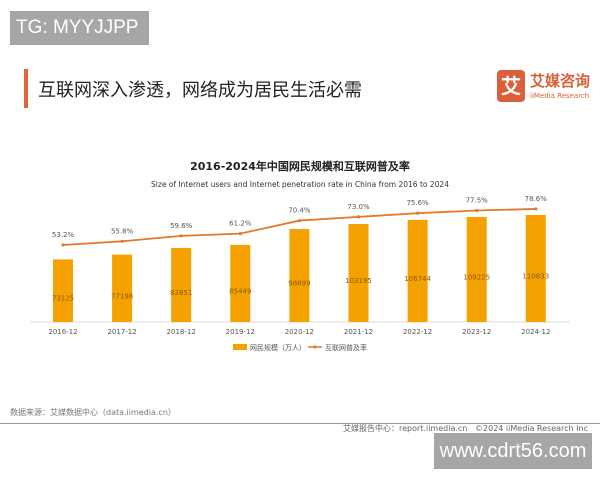  I want to click on bar-label: 98899, so click(299, 284).